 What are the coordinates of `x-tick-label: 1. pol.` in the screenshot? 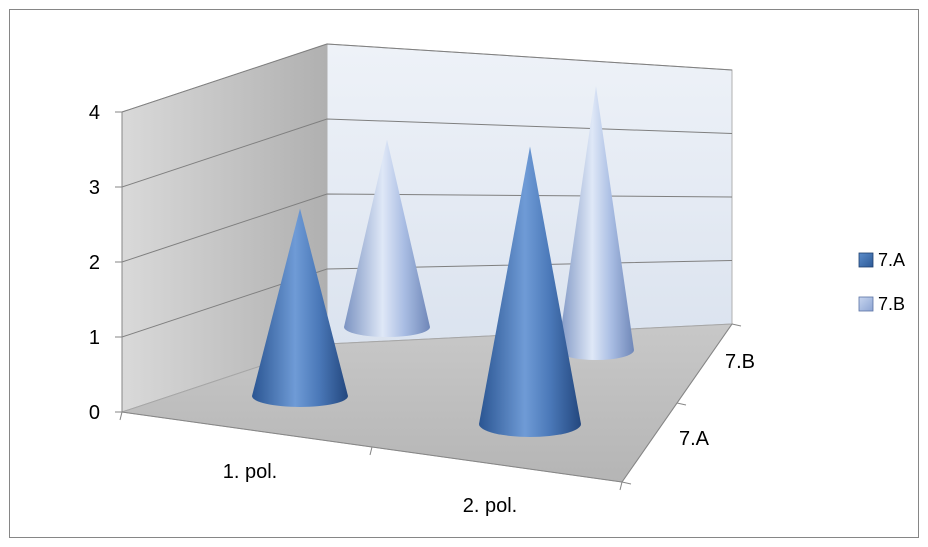 It's located at (250, 472).